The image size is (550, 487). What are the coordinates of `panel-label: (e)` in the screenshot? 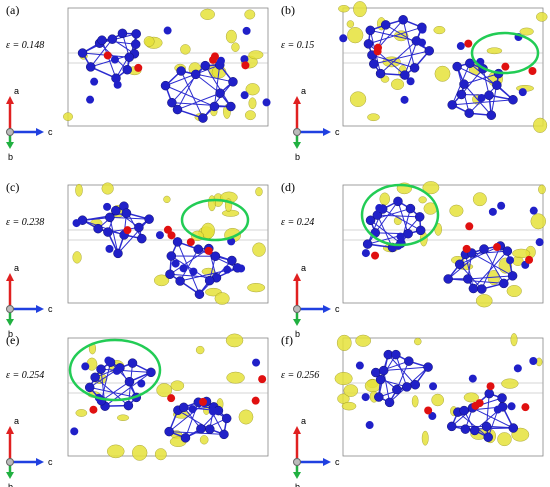 It's located at (12, 340).